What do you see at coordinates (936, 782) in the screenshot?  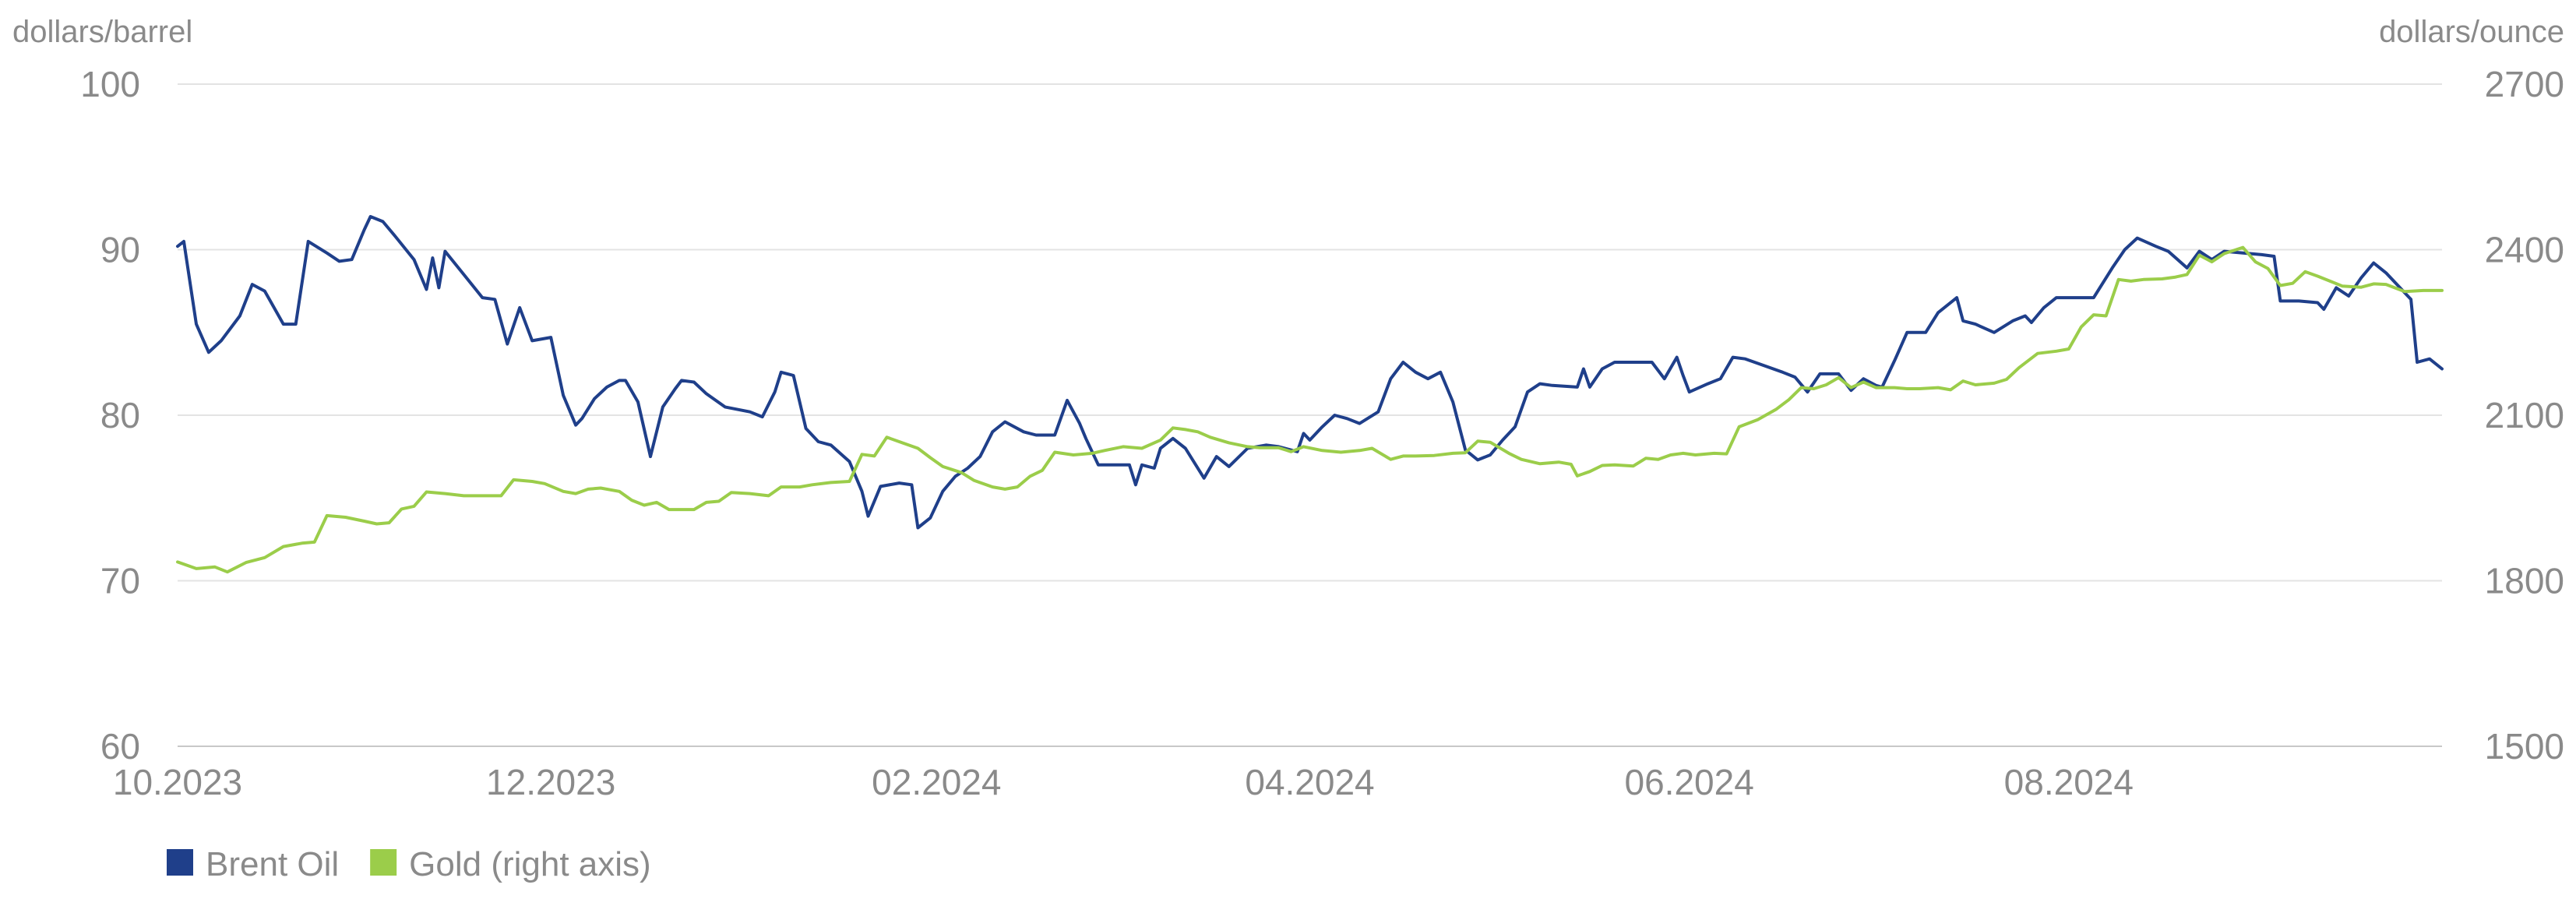 I see `x-tick-label: 02.2024` at bounding box center [936, 782].